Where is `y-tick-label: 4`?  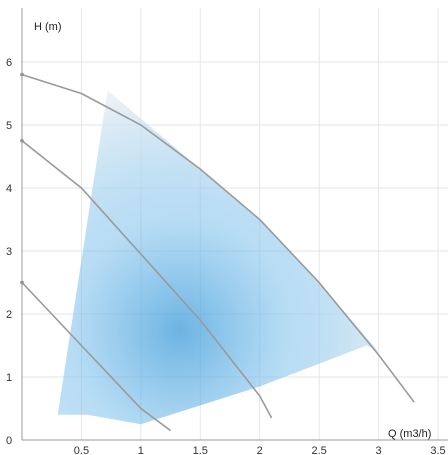 y-tick-label: 4 is located at coordinates (9, 189).